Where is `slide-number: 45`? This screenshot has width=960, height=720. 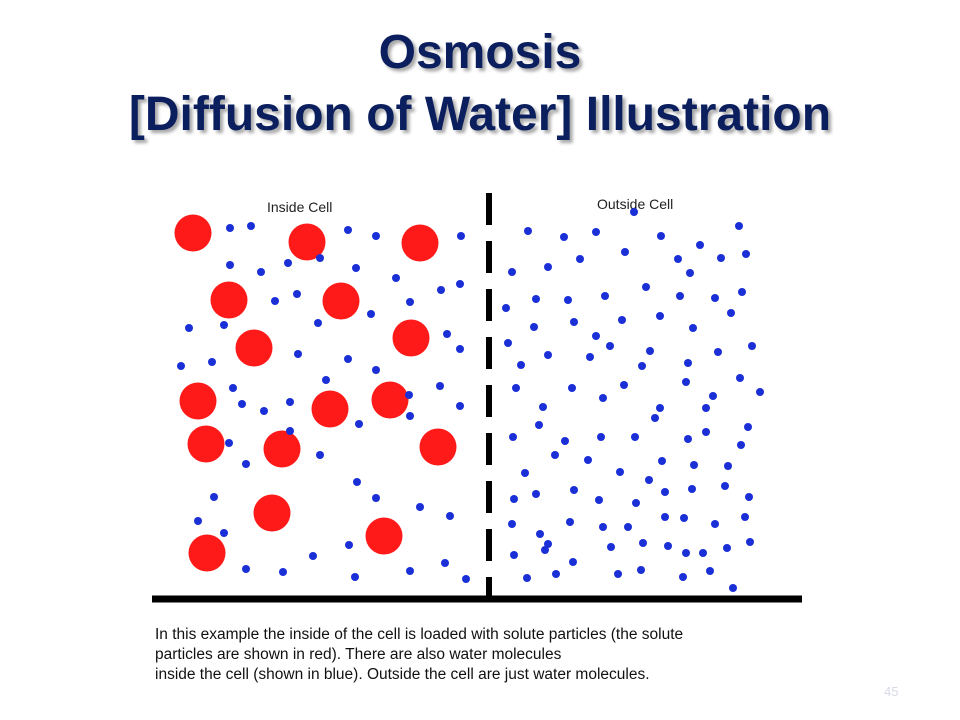 slide-number: 45 is located at coordinates (891, 691).